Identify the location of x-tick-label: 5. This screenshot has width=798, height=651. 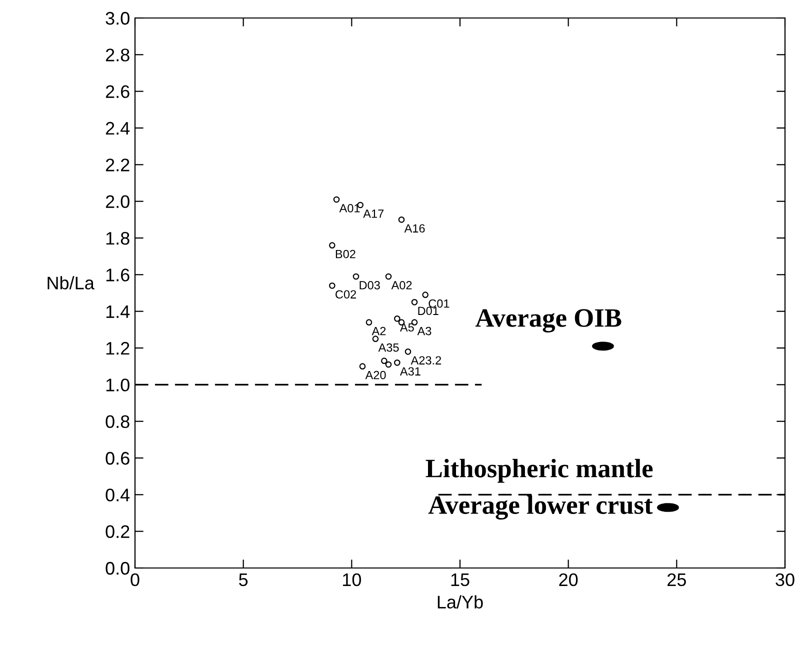
(243, 580).